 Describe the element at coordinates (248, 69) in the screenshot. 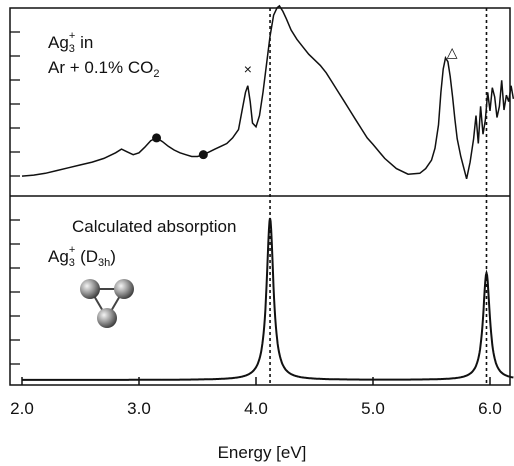

I see `marker-cross: ×` at that location.